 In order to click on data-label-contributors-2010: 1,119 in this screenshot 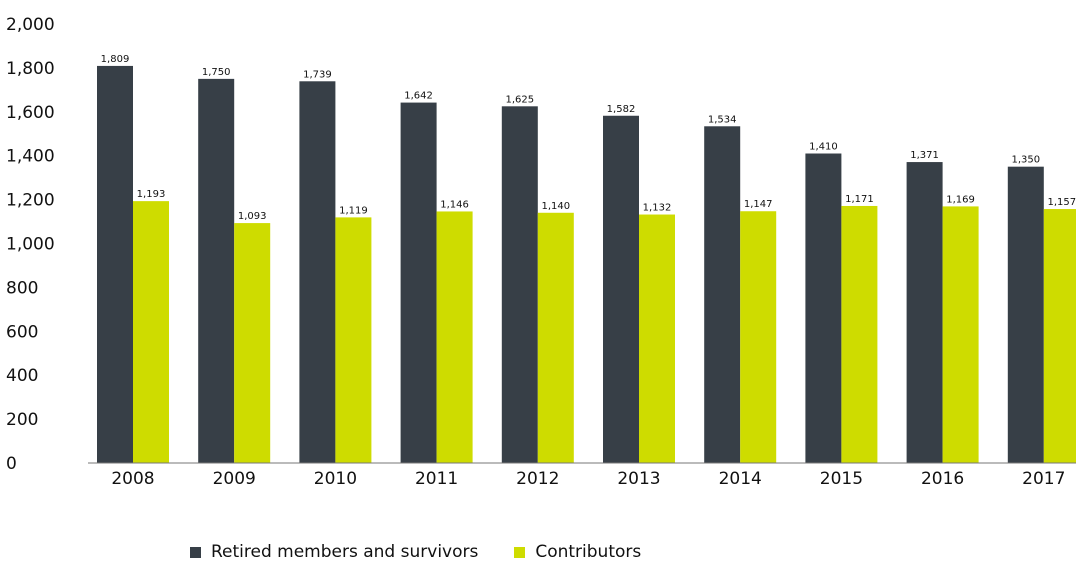, I will do `click(353, 210)`.